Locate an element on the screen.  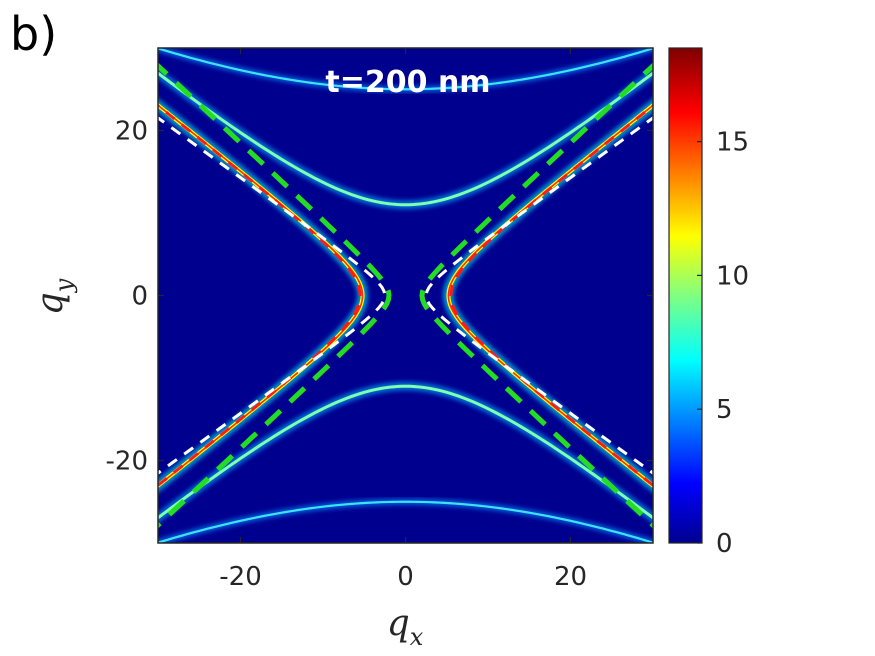
x-axis-label: qx is located at coordinates (405, 627).